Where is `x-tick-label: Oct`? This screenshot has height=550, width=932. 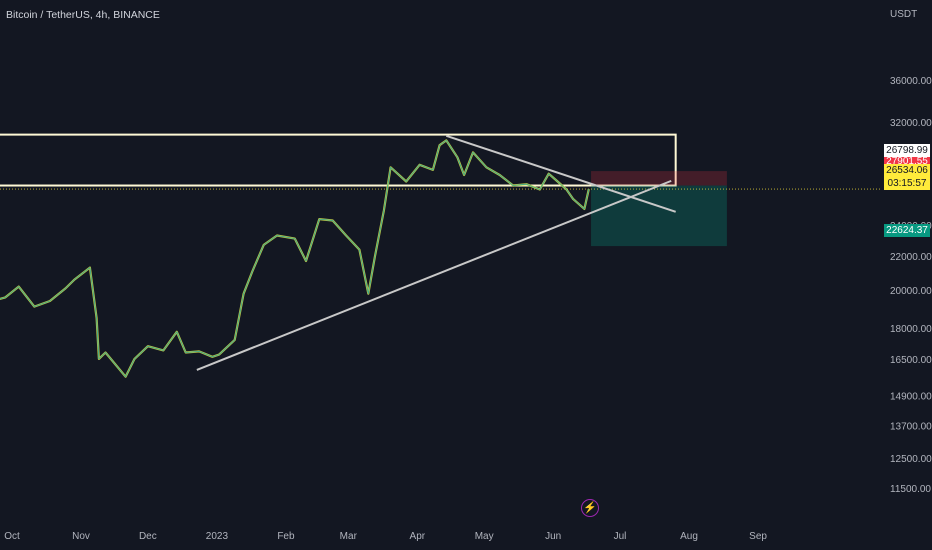
x-tick-label: Oct is located at coordinates (12, 536).